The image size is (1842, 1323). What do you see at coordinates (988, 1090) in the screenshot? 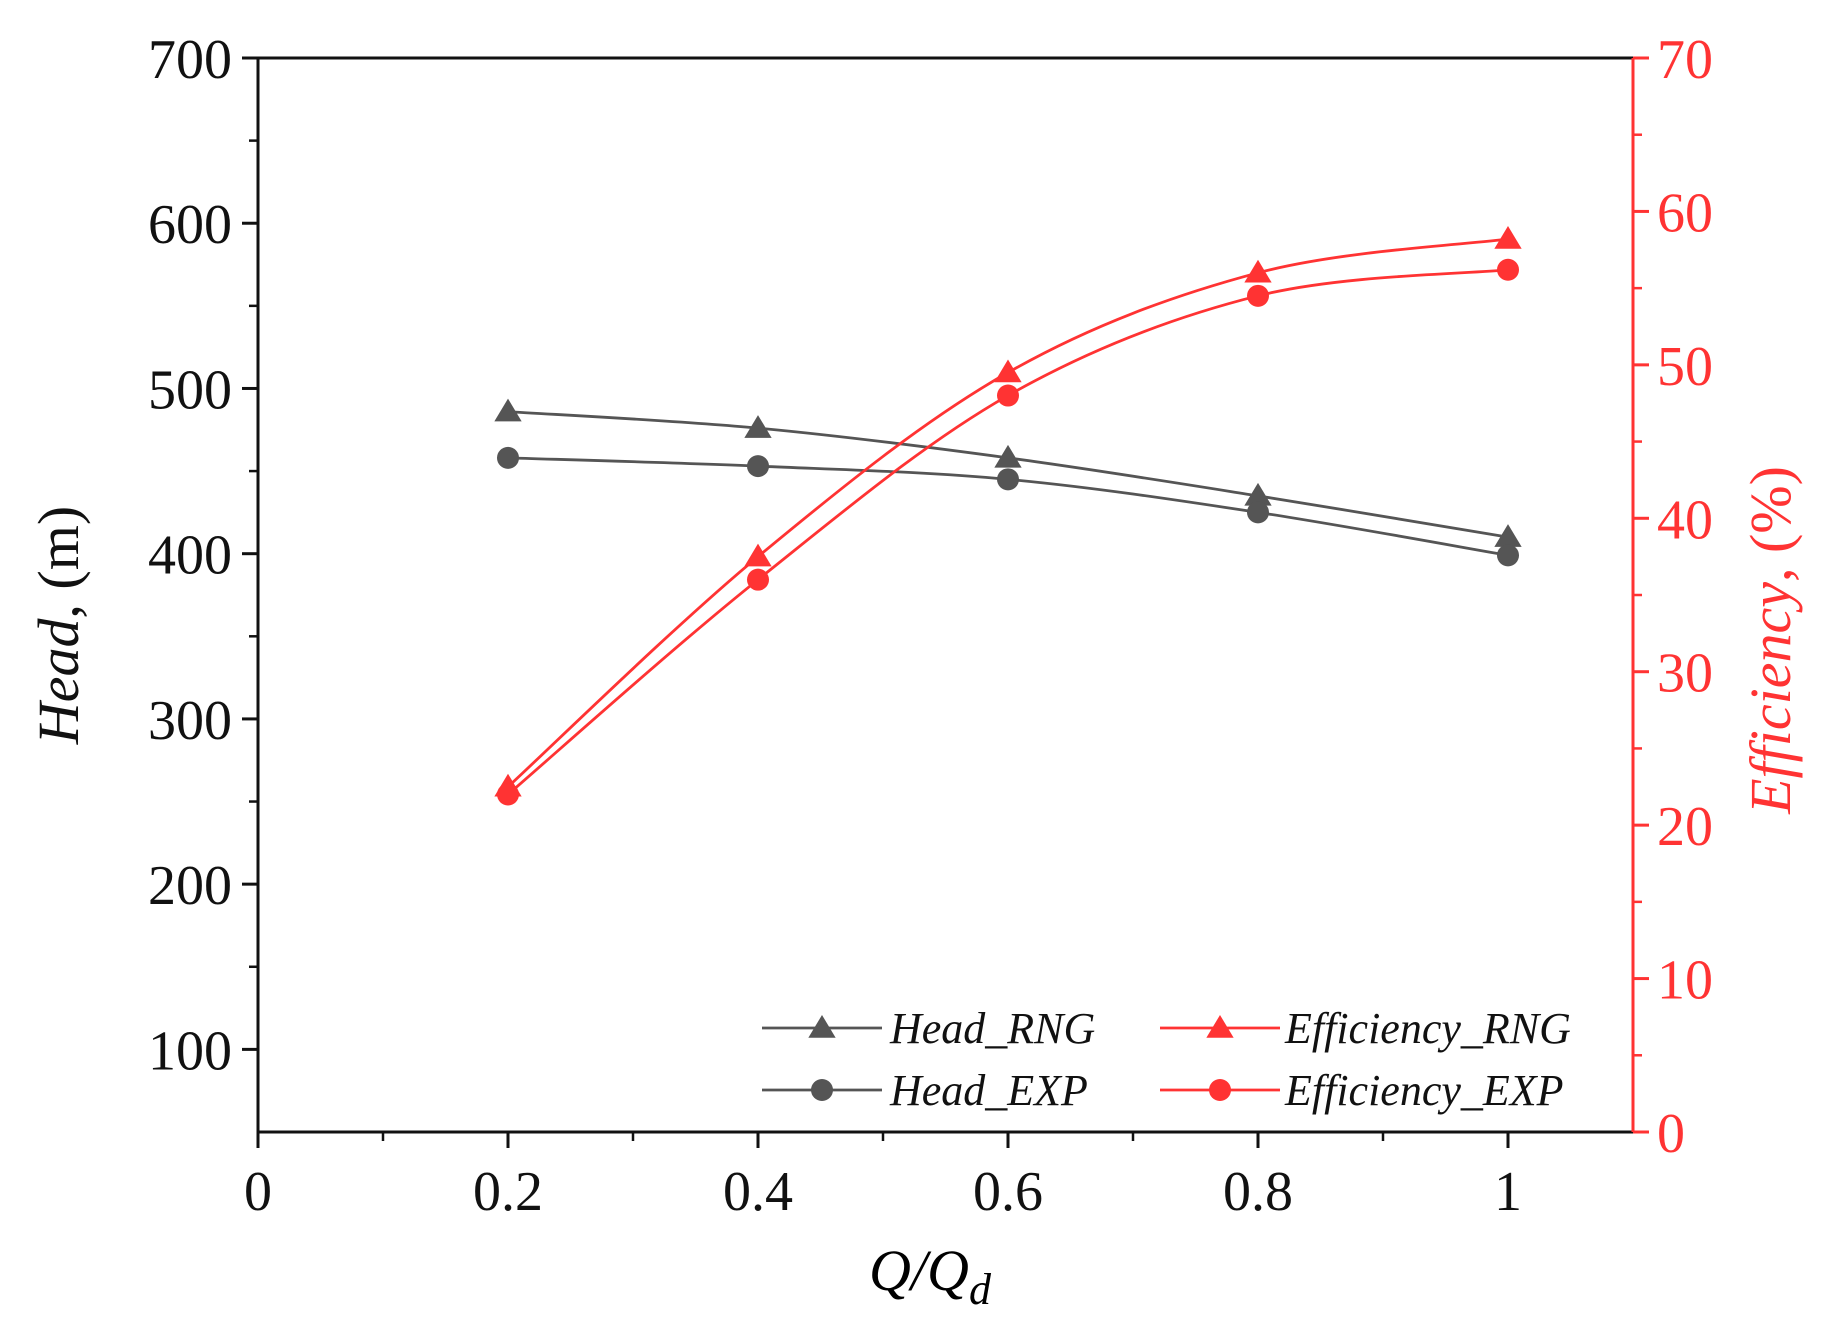
I see `legend-label-head-exp: Head_EXP` at bounding box center [988, 1090].